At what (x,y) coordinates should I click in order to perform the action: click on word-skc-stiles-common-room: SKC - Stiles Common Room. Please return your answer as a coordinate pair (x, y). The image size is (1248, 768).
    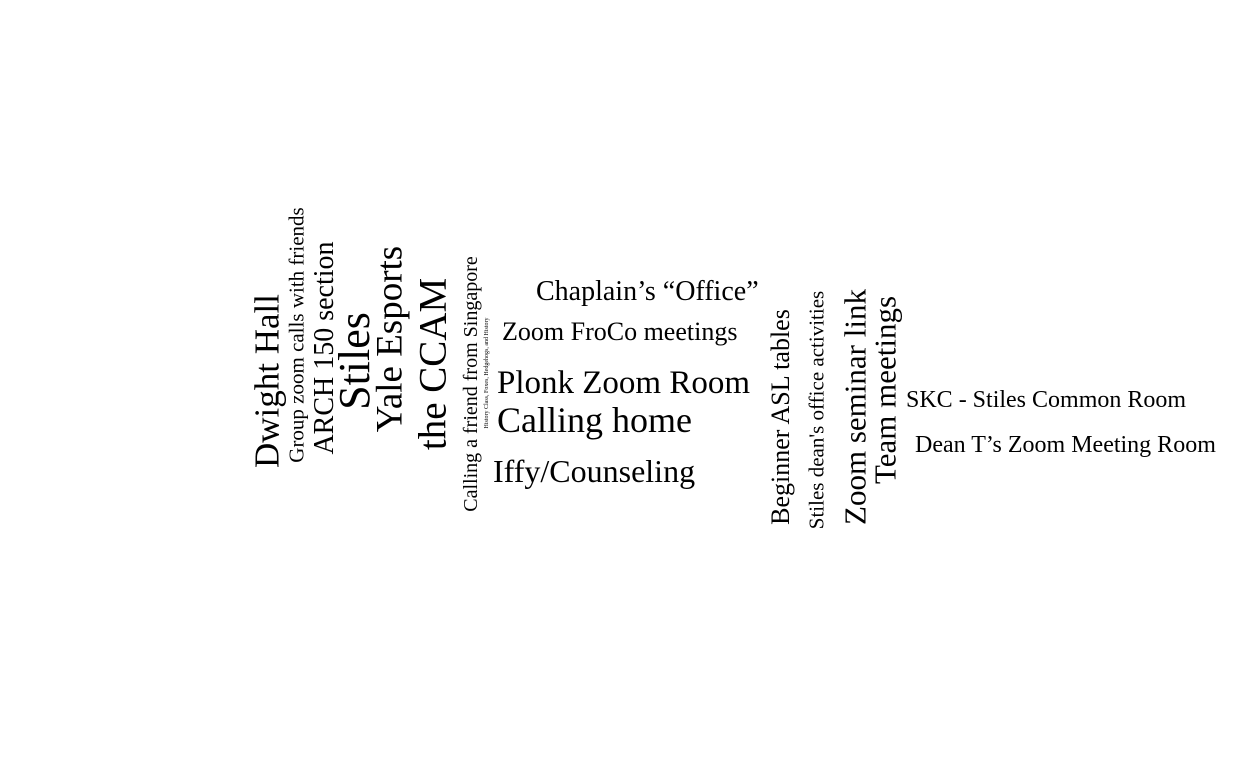
    Looking at the image, I should click on (1046, 400).